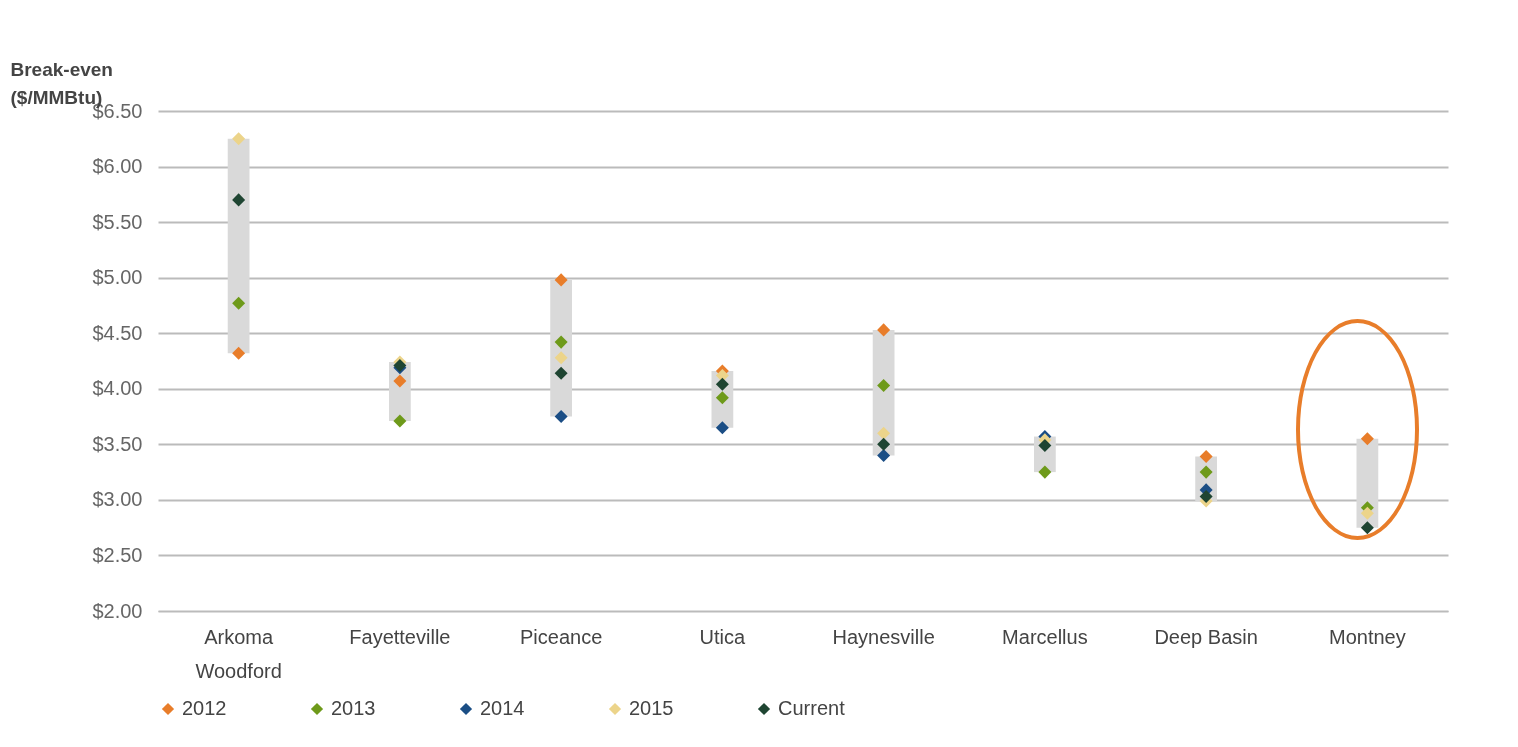 Image resolution: width=1518 pixels, height=747 pixels. What do you see at coordinates (651, 708) in the screenshot?
I see `legend-label: 2015` at bounding box center [651, 708].